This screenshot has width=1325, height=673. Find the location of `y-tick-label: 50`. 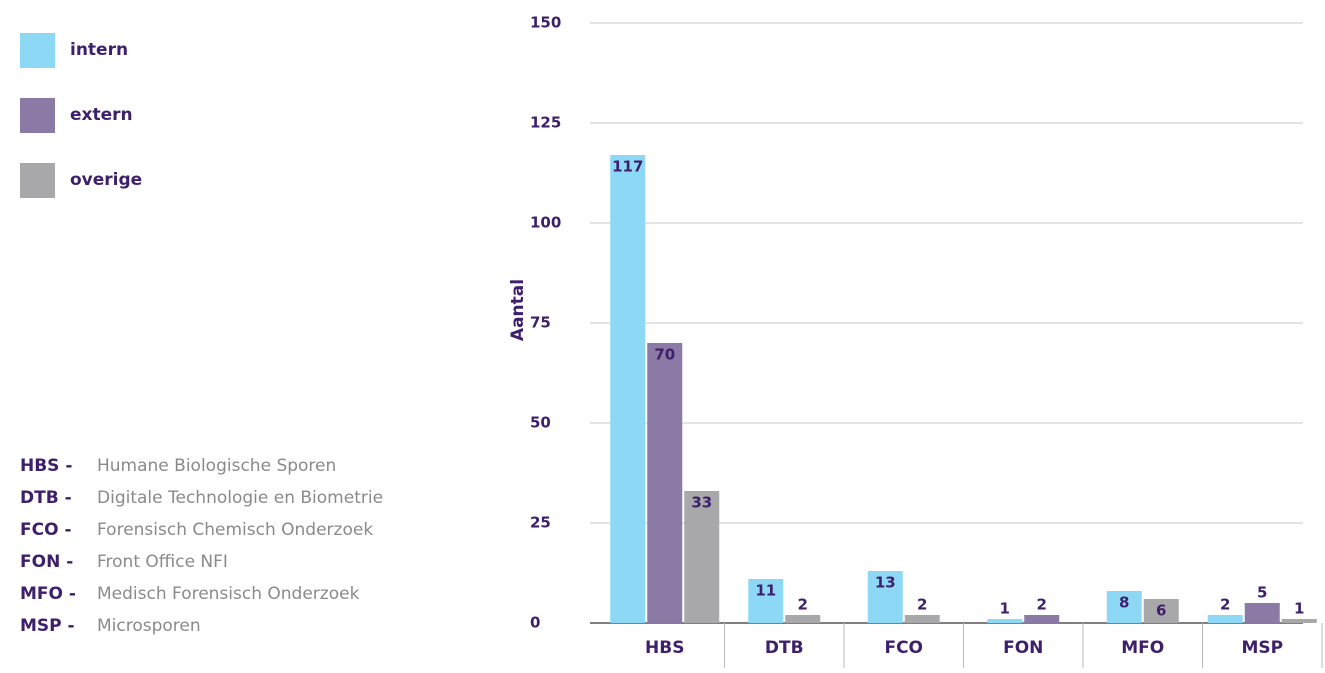

y-tick-label: 50 is located at coordinates (540, 423).